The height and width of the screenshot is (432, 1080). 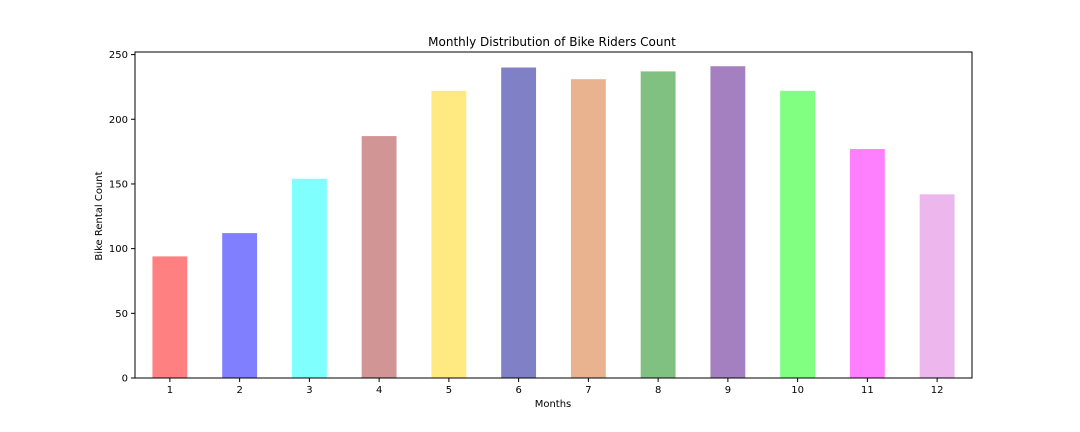 What do you see at coordinates (125, 379) in the screenshot?
I see `y-tick-label: 0` at bounding box center [125, 379].